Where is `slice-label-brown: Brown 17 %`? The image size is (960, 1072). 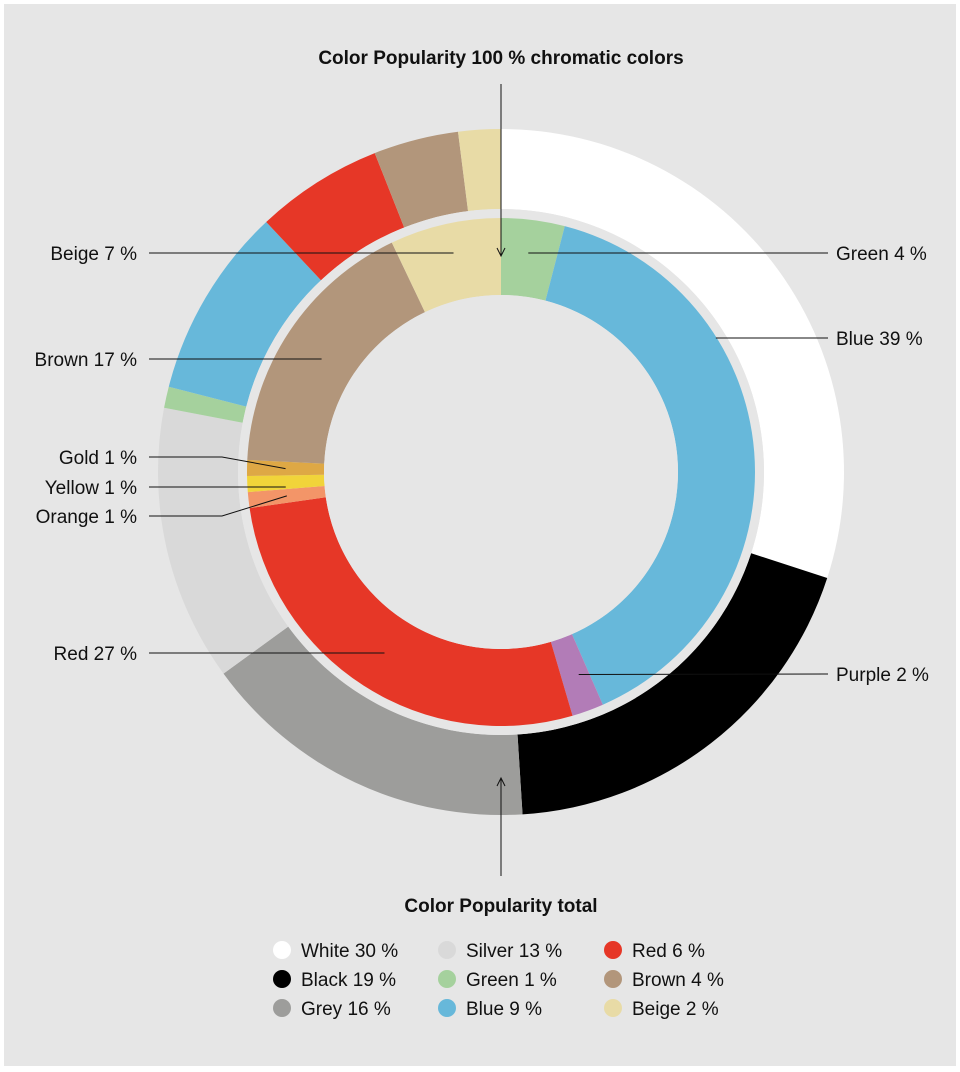
slice-label-brown: Brown 17 % is located at coordinates (86, 360).